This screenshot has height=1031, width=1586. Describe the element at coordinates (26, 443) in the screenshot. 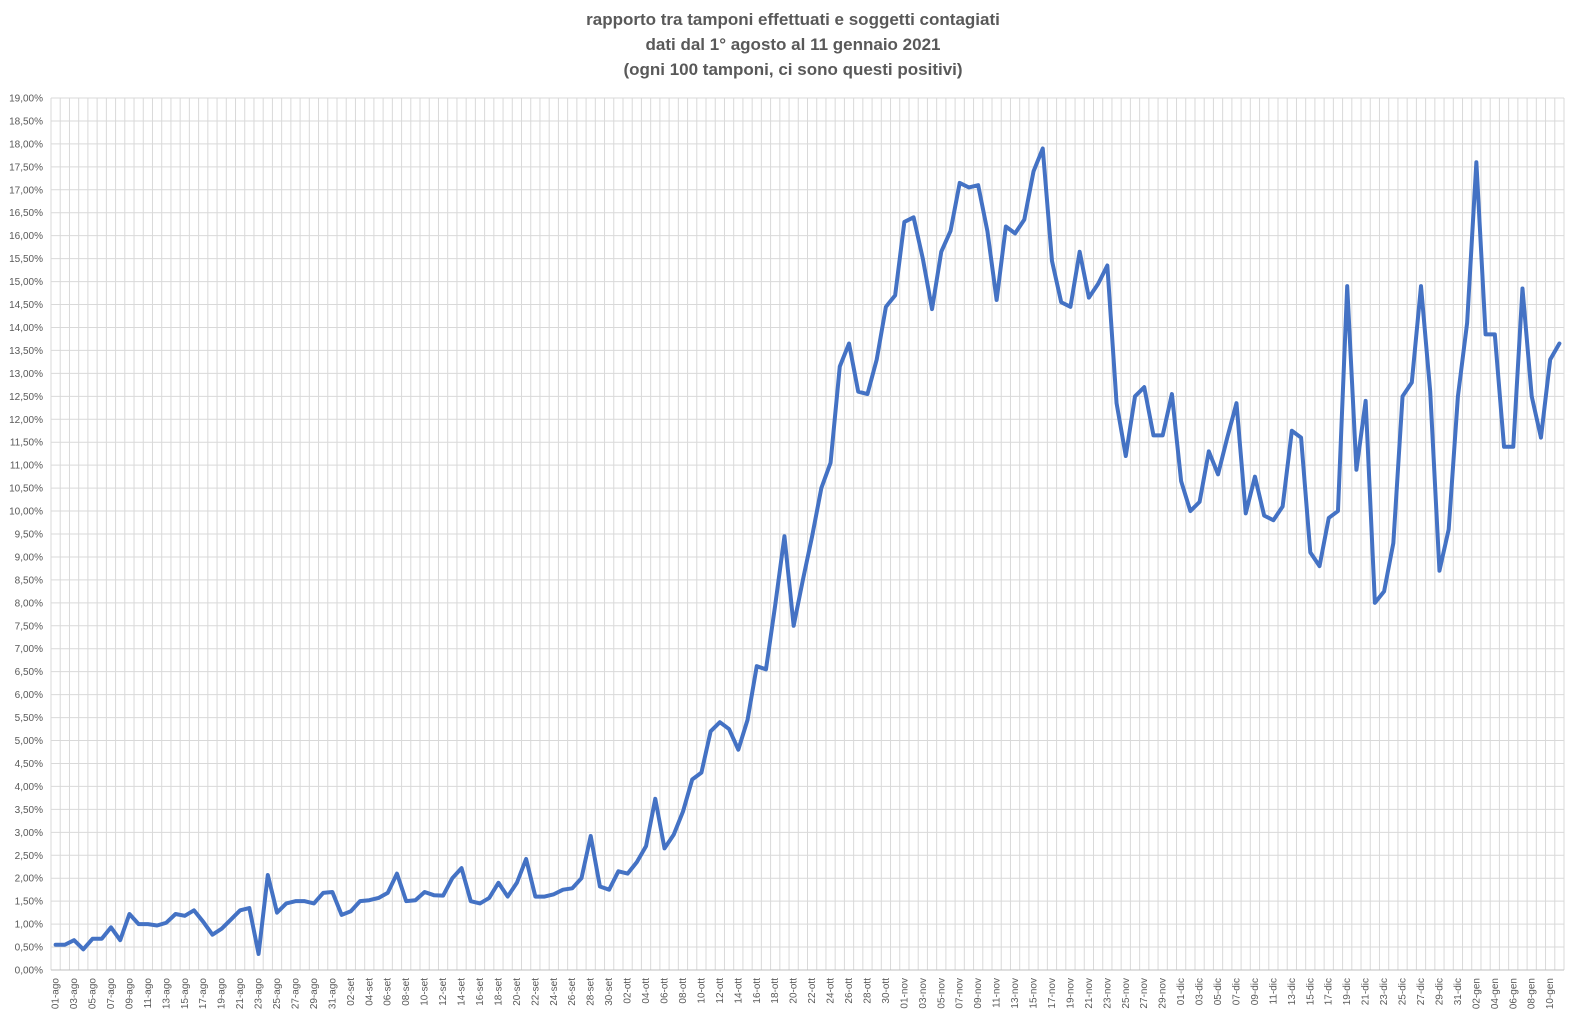

I see `y-tick-label: 11,50%` at that location.